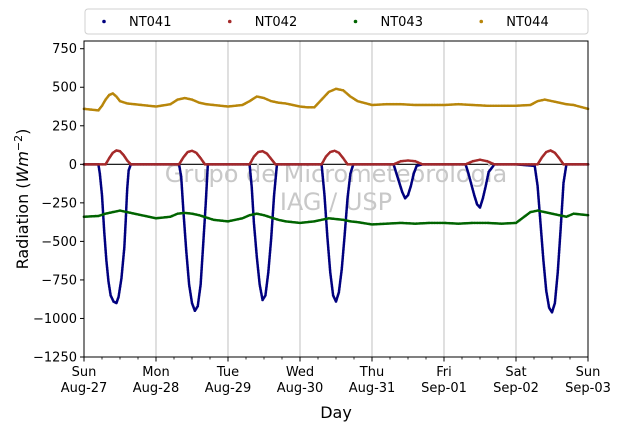 The width and height of the screenshot is (622, 431). What do you see at coordinates (64, 49) in the screenshot?
I see `y-tick-label: 750` at bounding box center [64, 49].